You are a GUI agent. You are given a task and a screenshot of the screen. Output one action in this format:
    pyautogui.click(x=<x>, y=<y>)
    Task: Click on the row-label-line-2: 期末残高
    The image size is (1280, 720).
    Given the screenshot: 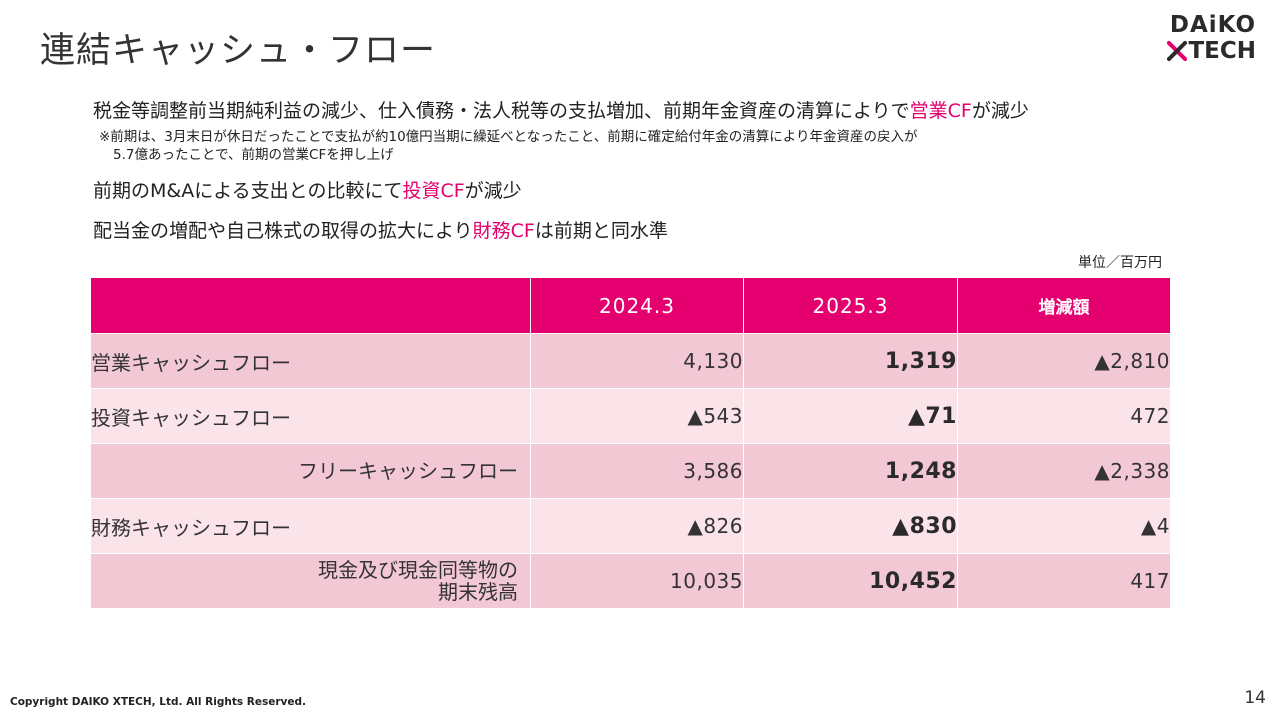 What is the action you would take?
    pyautogui.click(x=478, y=592)
    